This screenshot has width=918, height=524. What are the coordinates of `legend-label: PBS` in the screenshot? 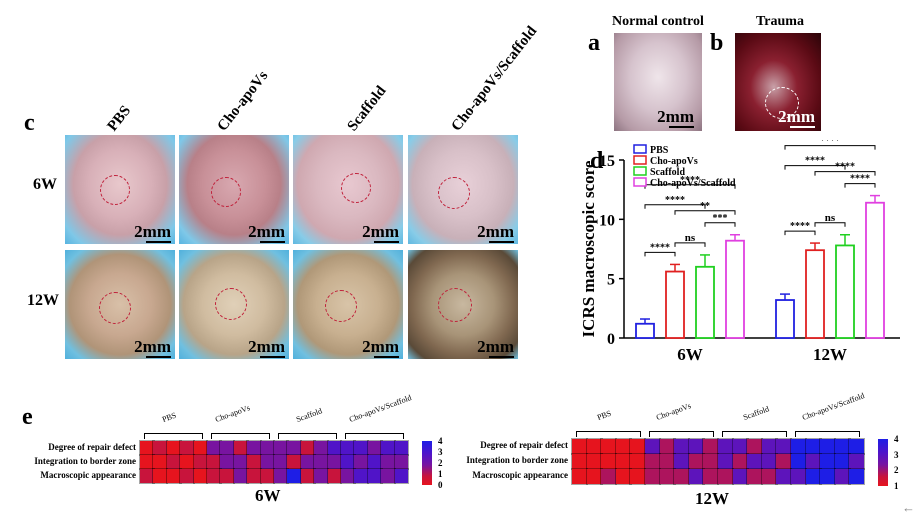 It's located at (659, 150).